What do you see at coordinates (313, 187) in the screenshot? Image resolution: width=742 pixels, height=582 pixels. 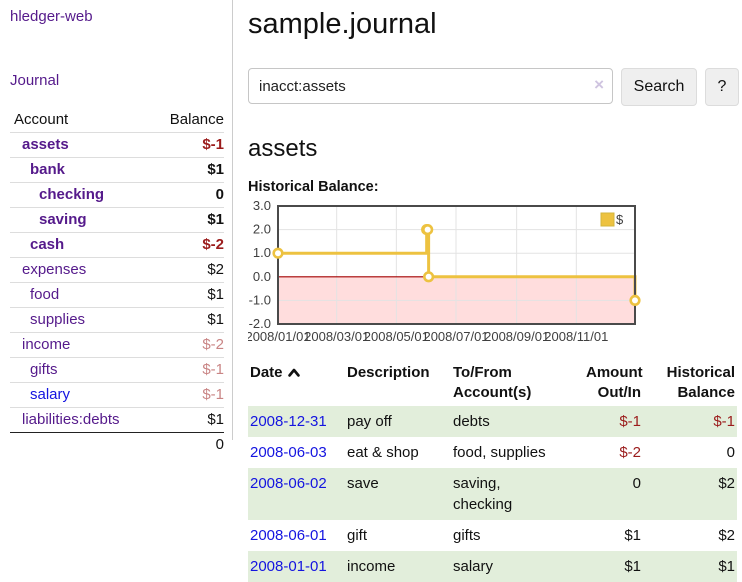 I see `chart-title: Historical Balance:` at bounding box center [313, 187].